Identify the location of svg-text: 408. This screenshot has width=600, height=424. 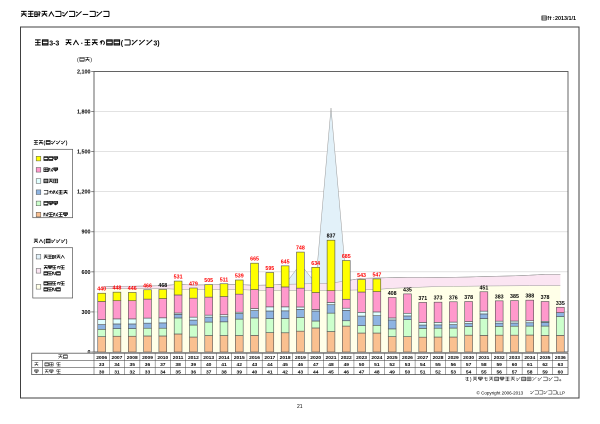
(392, 294).